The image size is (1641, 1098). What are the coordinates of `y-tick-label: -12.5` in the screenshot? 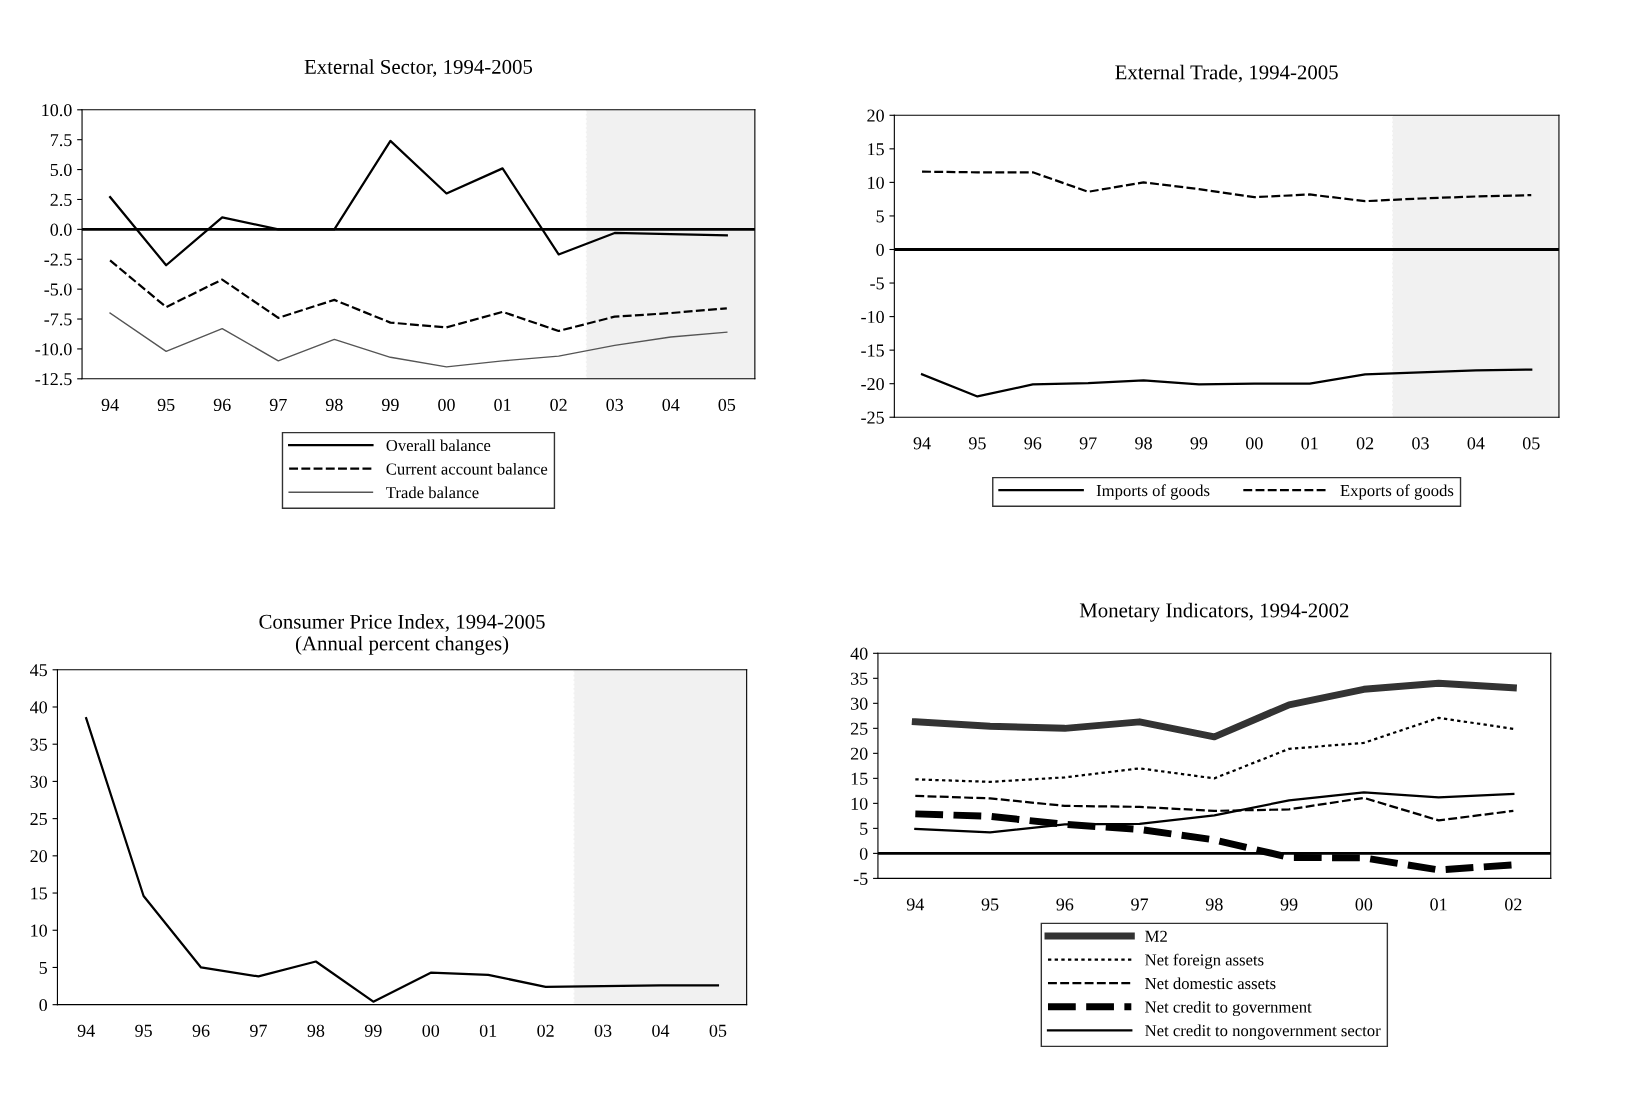 It's located at (53, 379).